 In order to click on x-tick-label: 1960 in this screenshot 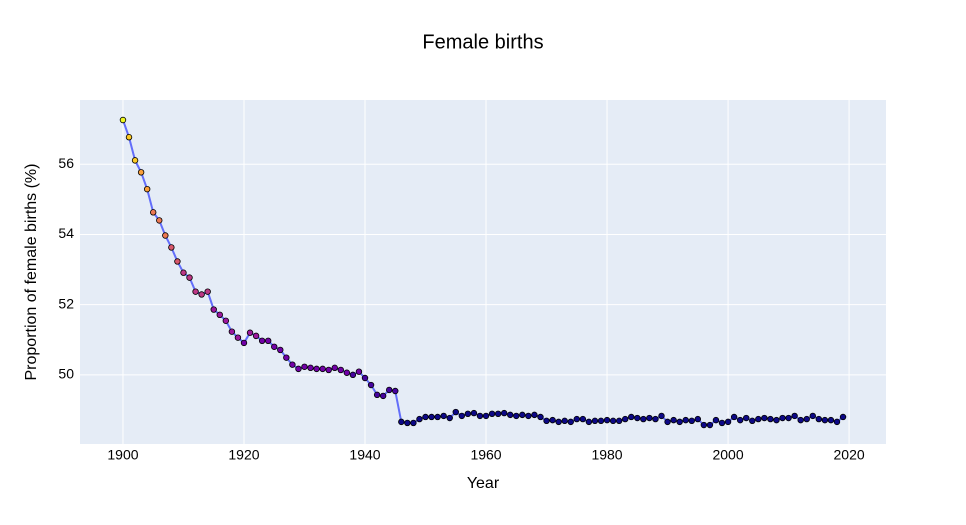, I will do `click(485, 455)`.